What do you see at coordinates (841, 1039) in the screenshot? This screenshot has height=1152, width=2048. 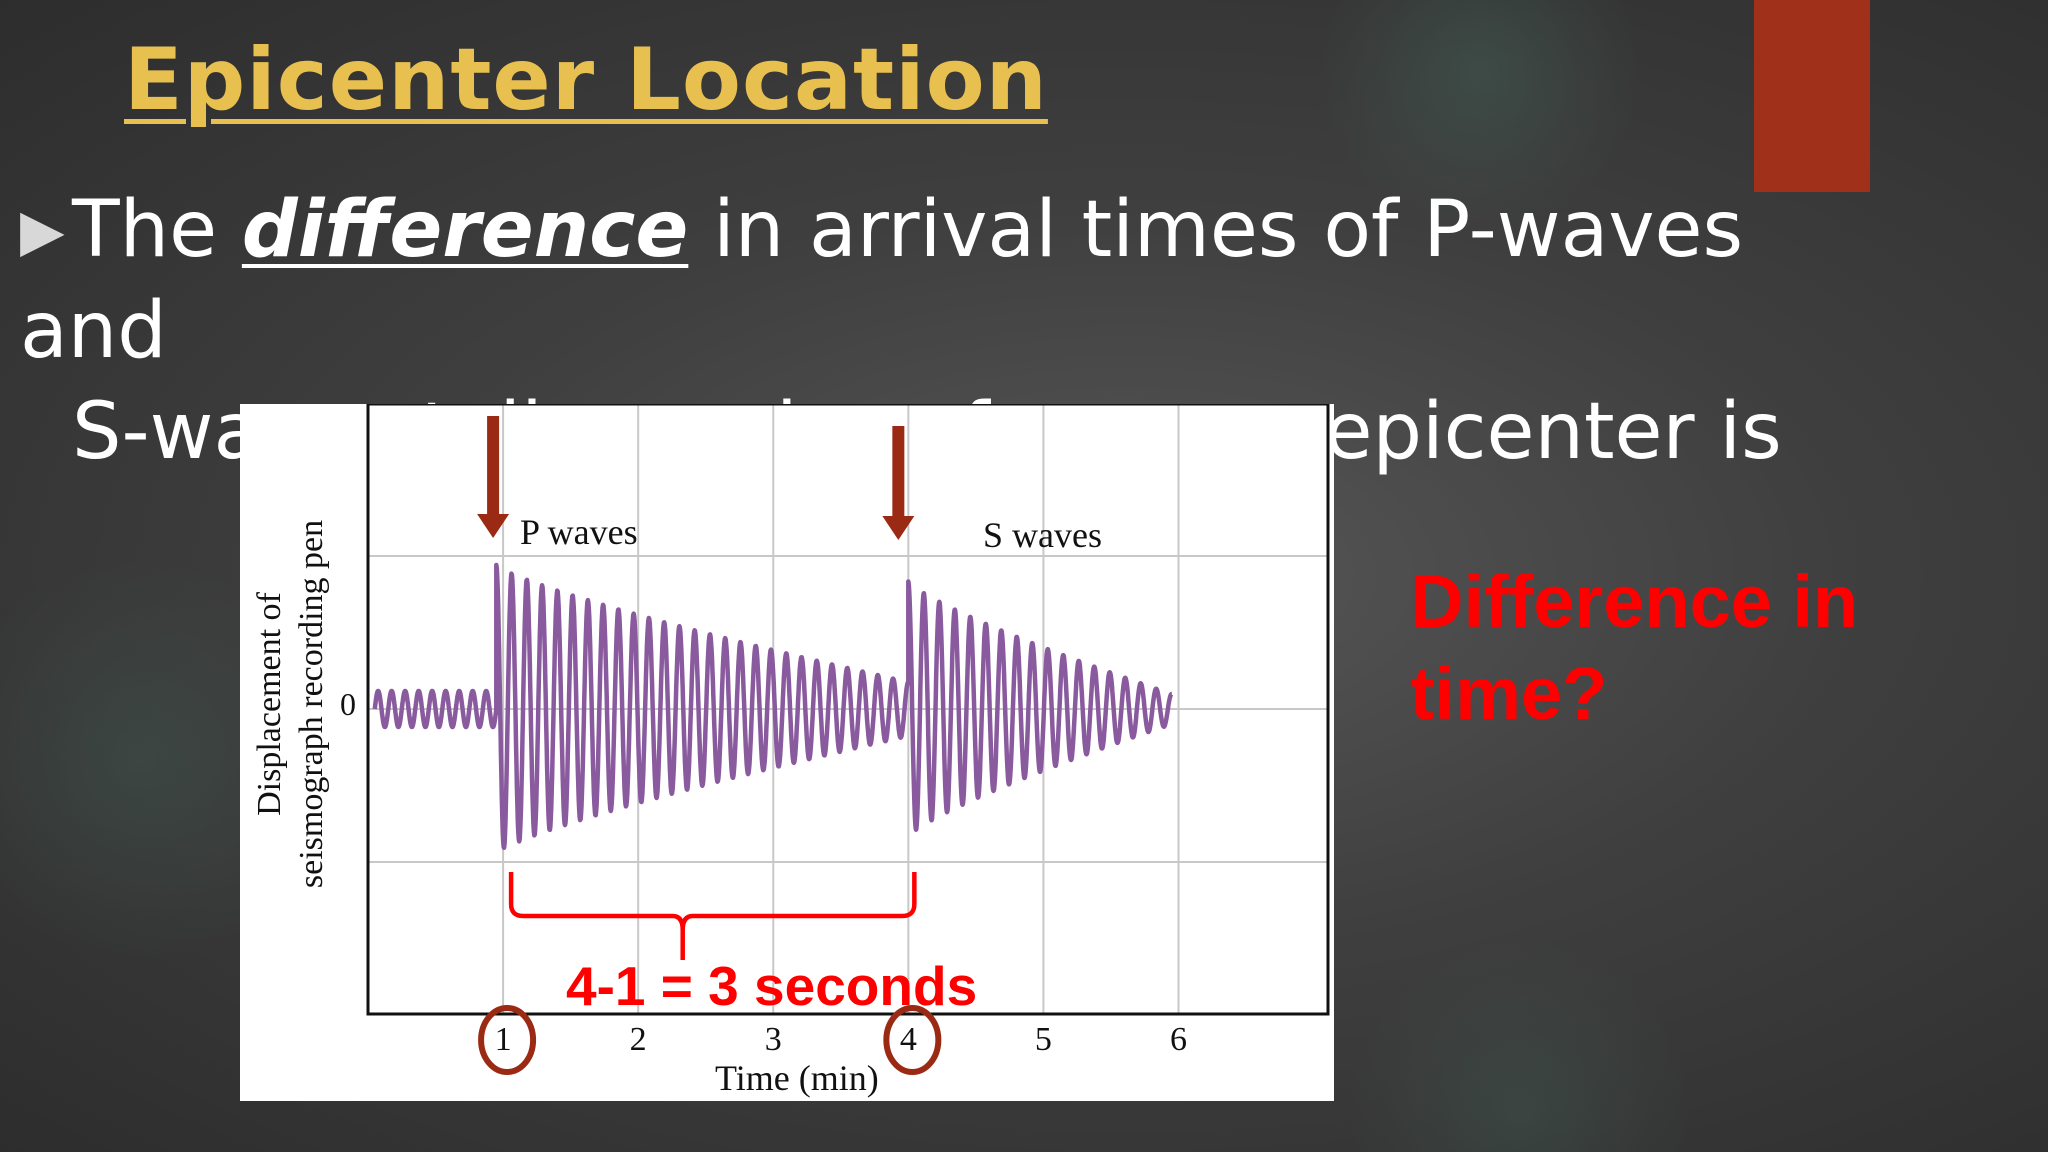 I see `x-tick-labels: 1 2 3 4 5 6` at bounding box center [841, 1039].